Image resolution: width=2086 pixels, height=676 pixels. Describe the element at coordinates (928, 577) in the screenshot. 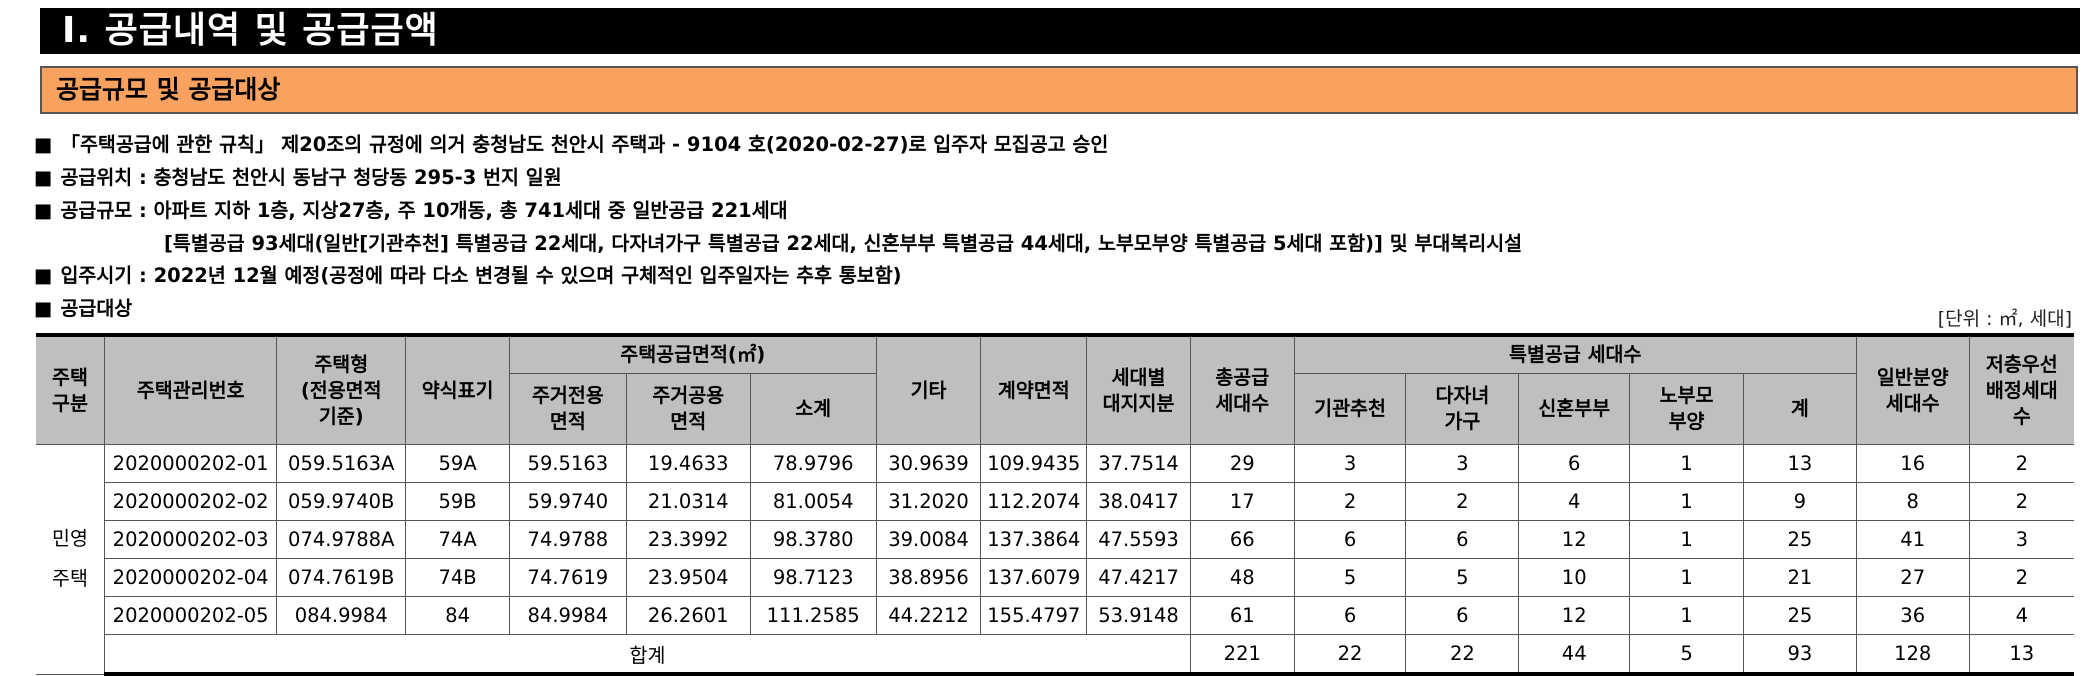

I see `cell-other: 38.8956` at that location.